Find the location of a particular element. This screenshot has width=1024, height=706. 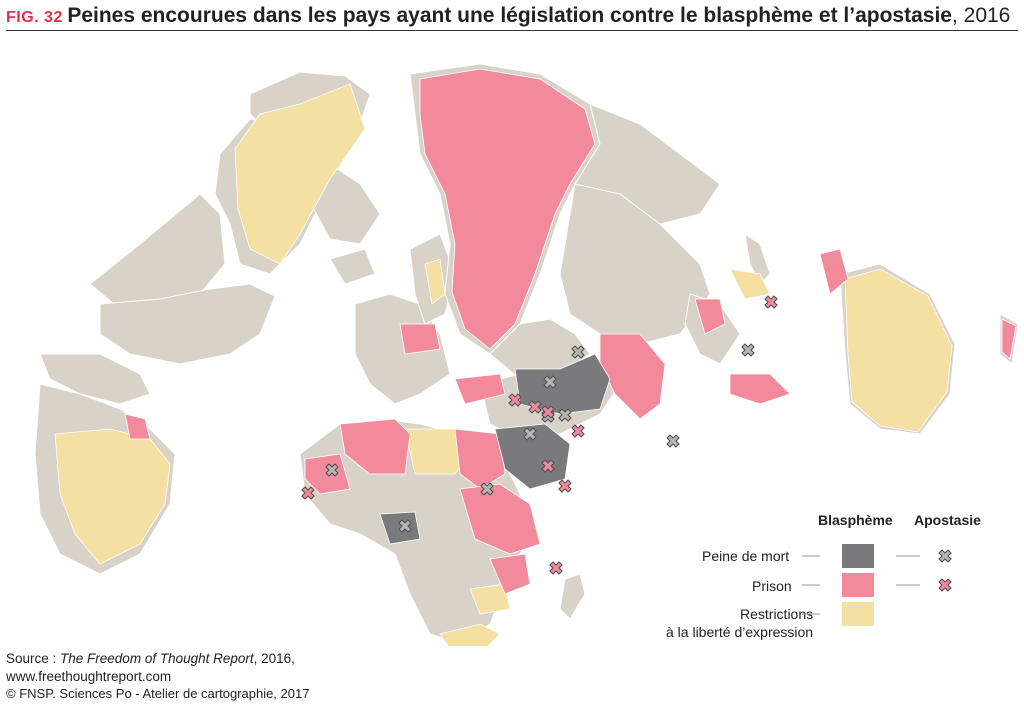

philippines-prison is located at coordinates (834, 271).